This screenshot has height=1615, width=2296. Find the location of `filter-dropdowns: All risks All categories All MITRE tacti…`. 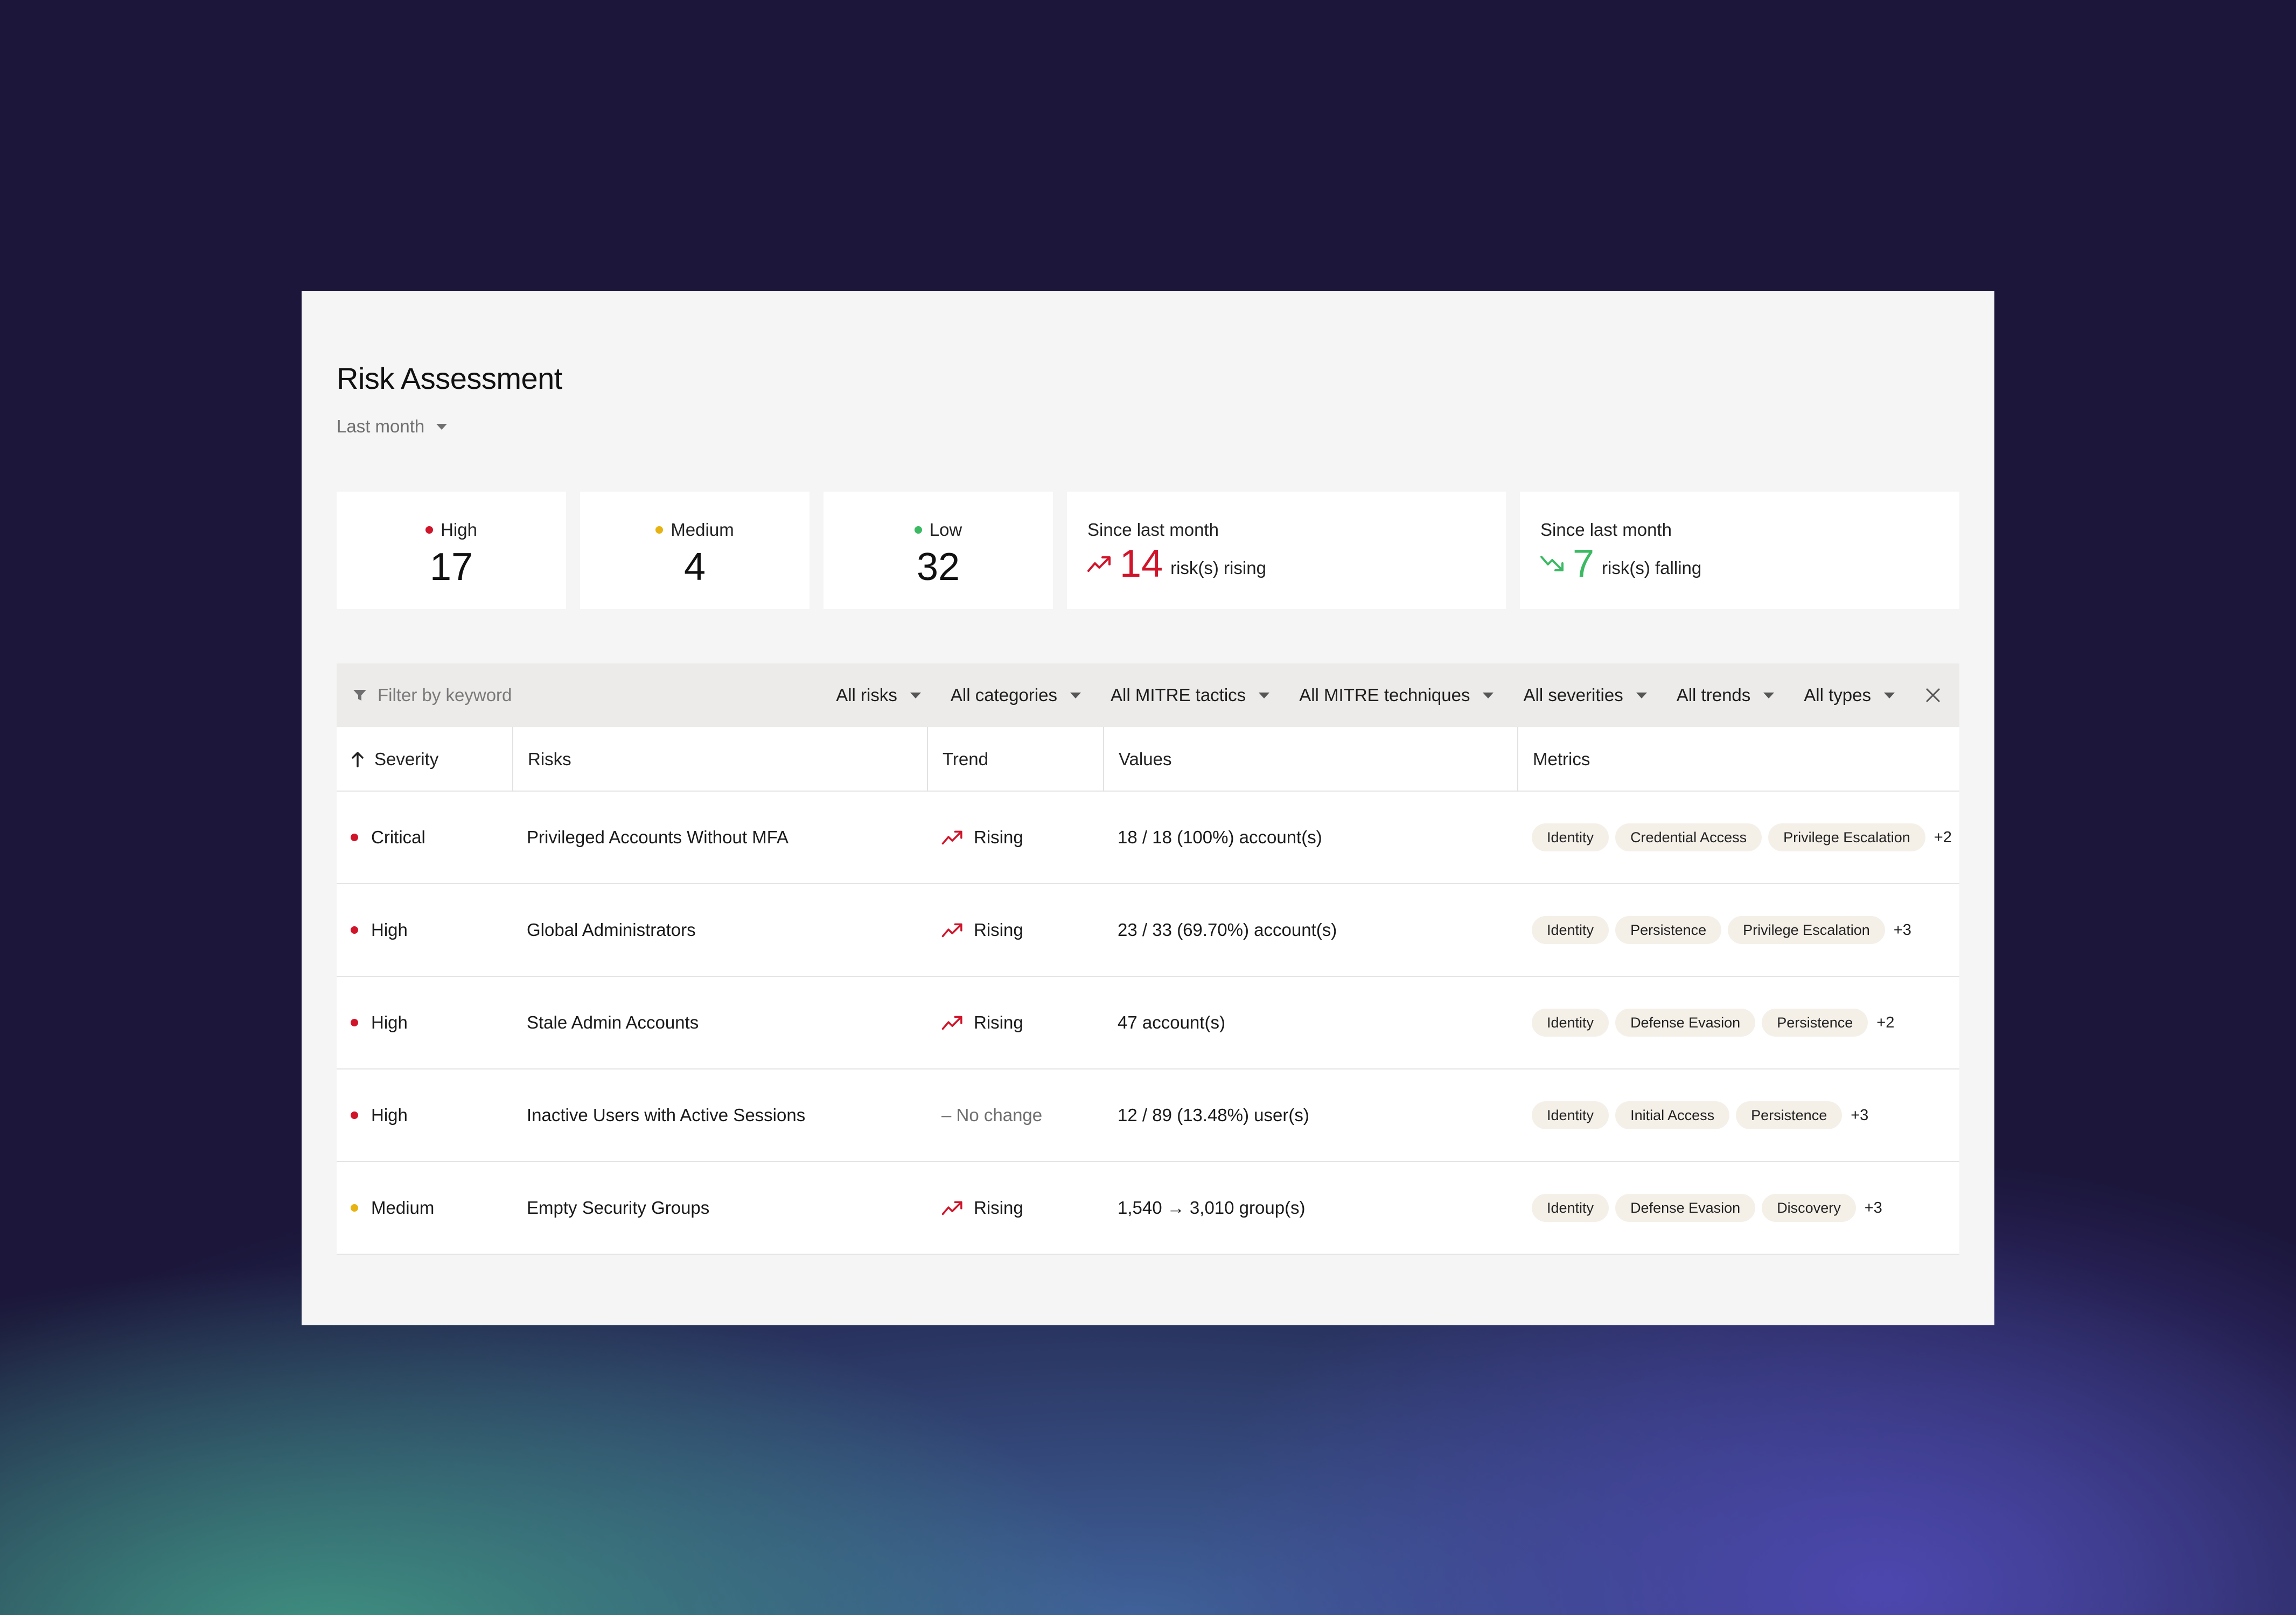

filter-dropdowns: All risks All categories All MITRE tacti… is located at coordinates (1365, 695).